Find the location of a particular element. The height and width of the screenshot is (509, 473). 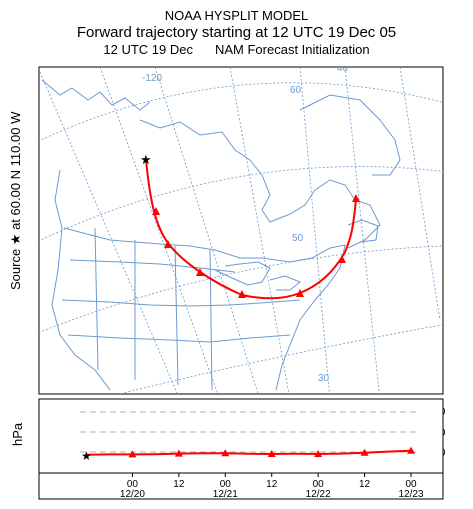

trajectory-markers is located at coordinates (256, 246).